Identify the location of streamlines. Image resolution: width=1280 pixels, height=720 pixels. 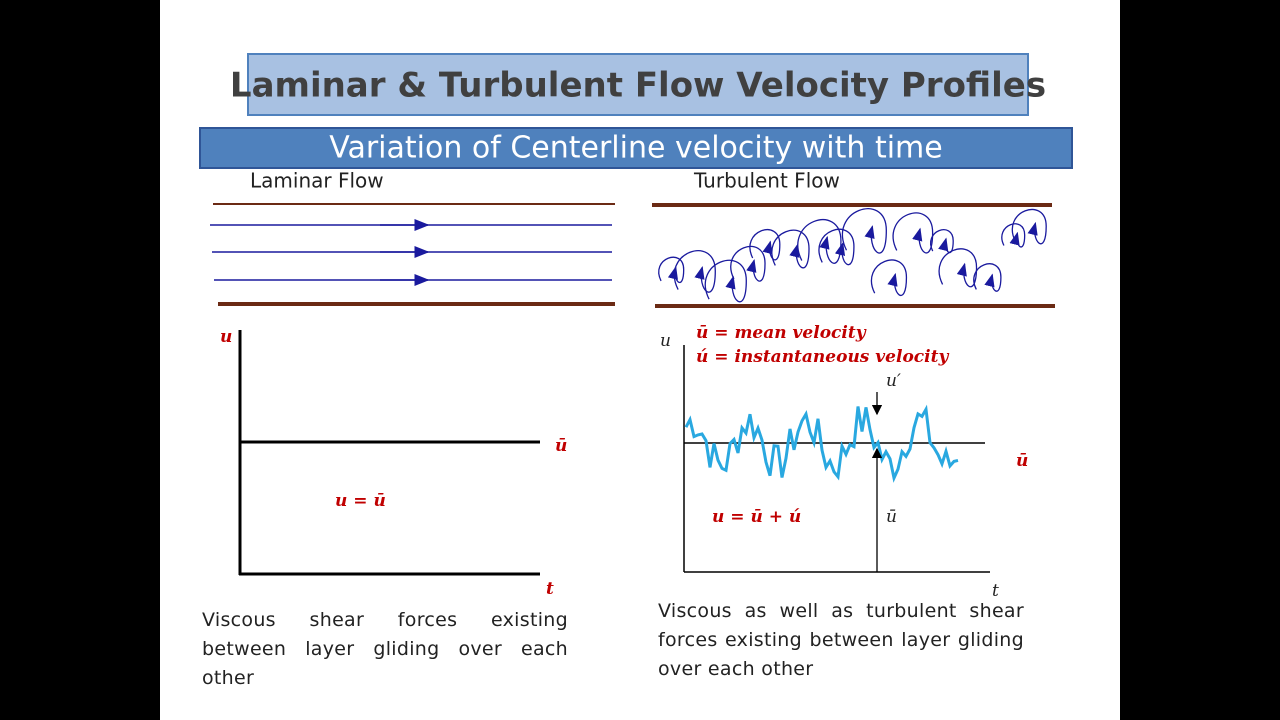
(411, 252).